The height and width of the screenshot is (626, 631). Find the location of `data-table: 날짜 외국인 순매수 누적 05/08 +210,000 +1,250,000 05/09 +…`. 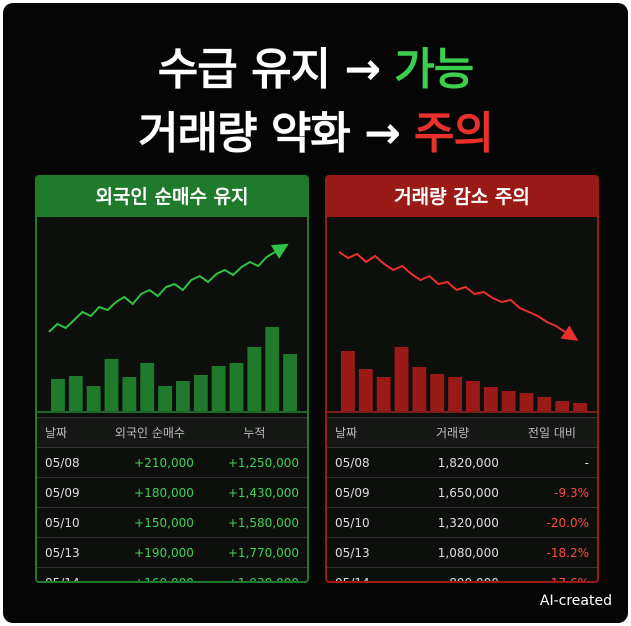

data-table: 날짜 외국인 순매수 누적 05/08 +210,000 +1,250,000 05/09 +… is located at coordinates (172, 499).